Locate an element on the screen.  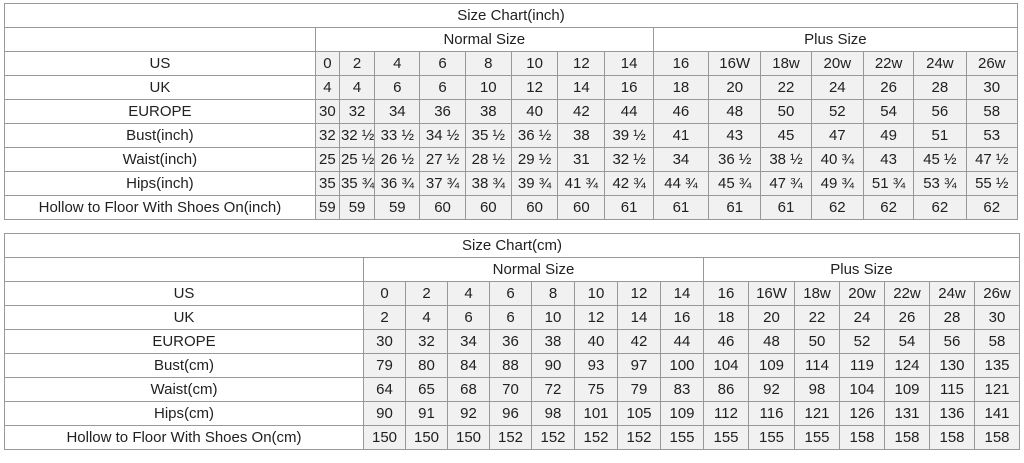
size-value-cell: 88 is located at coordinates (510, 365).